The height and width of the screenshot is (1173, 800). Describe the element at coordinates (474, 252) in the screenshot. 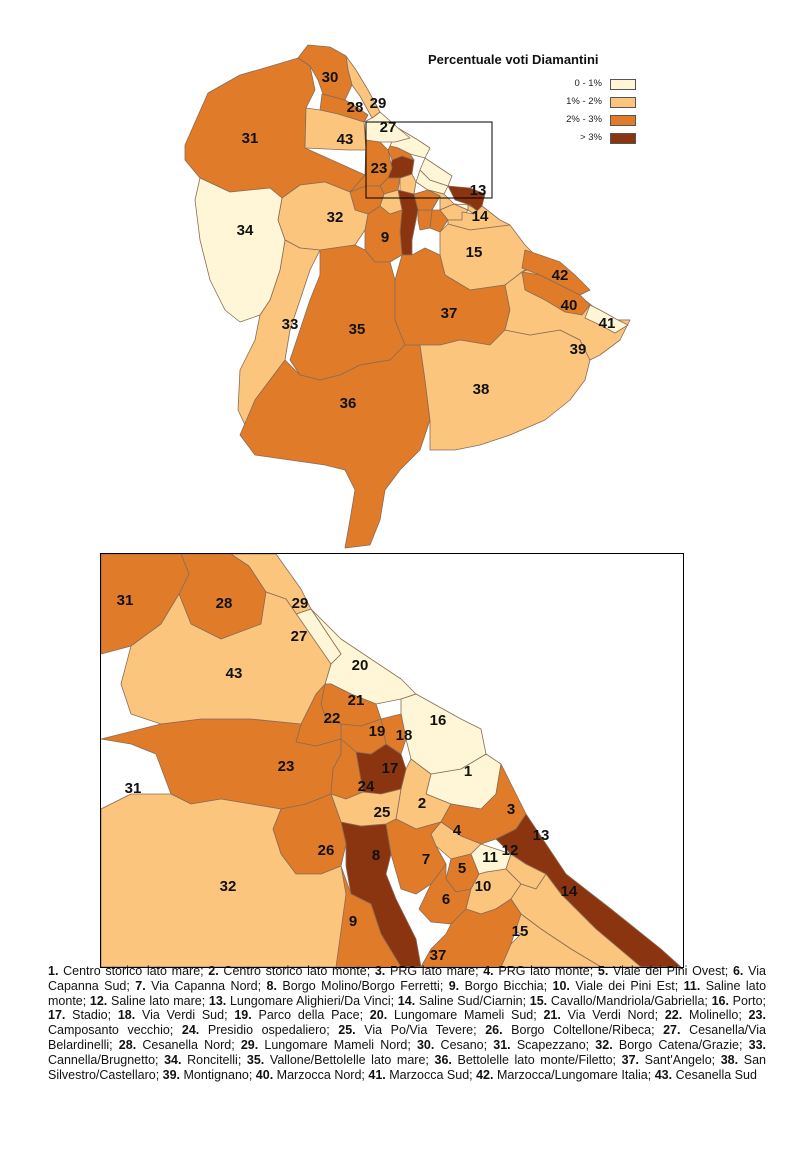

I see `main-zone-label-15: 15` at that location.